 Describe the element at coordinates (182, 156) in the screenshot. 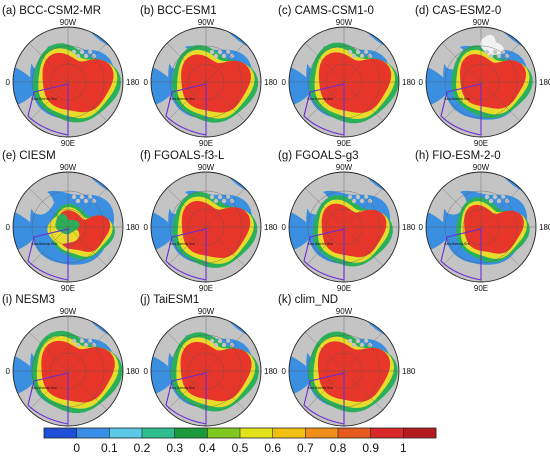

I see `panel-title: (f) FGOALS-f3-L` at that location.